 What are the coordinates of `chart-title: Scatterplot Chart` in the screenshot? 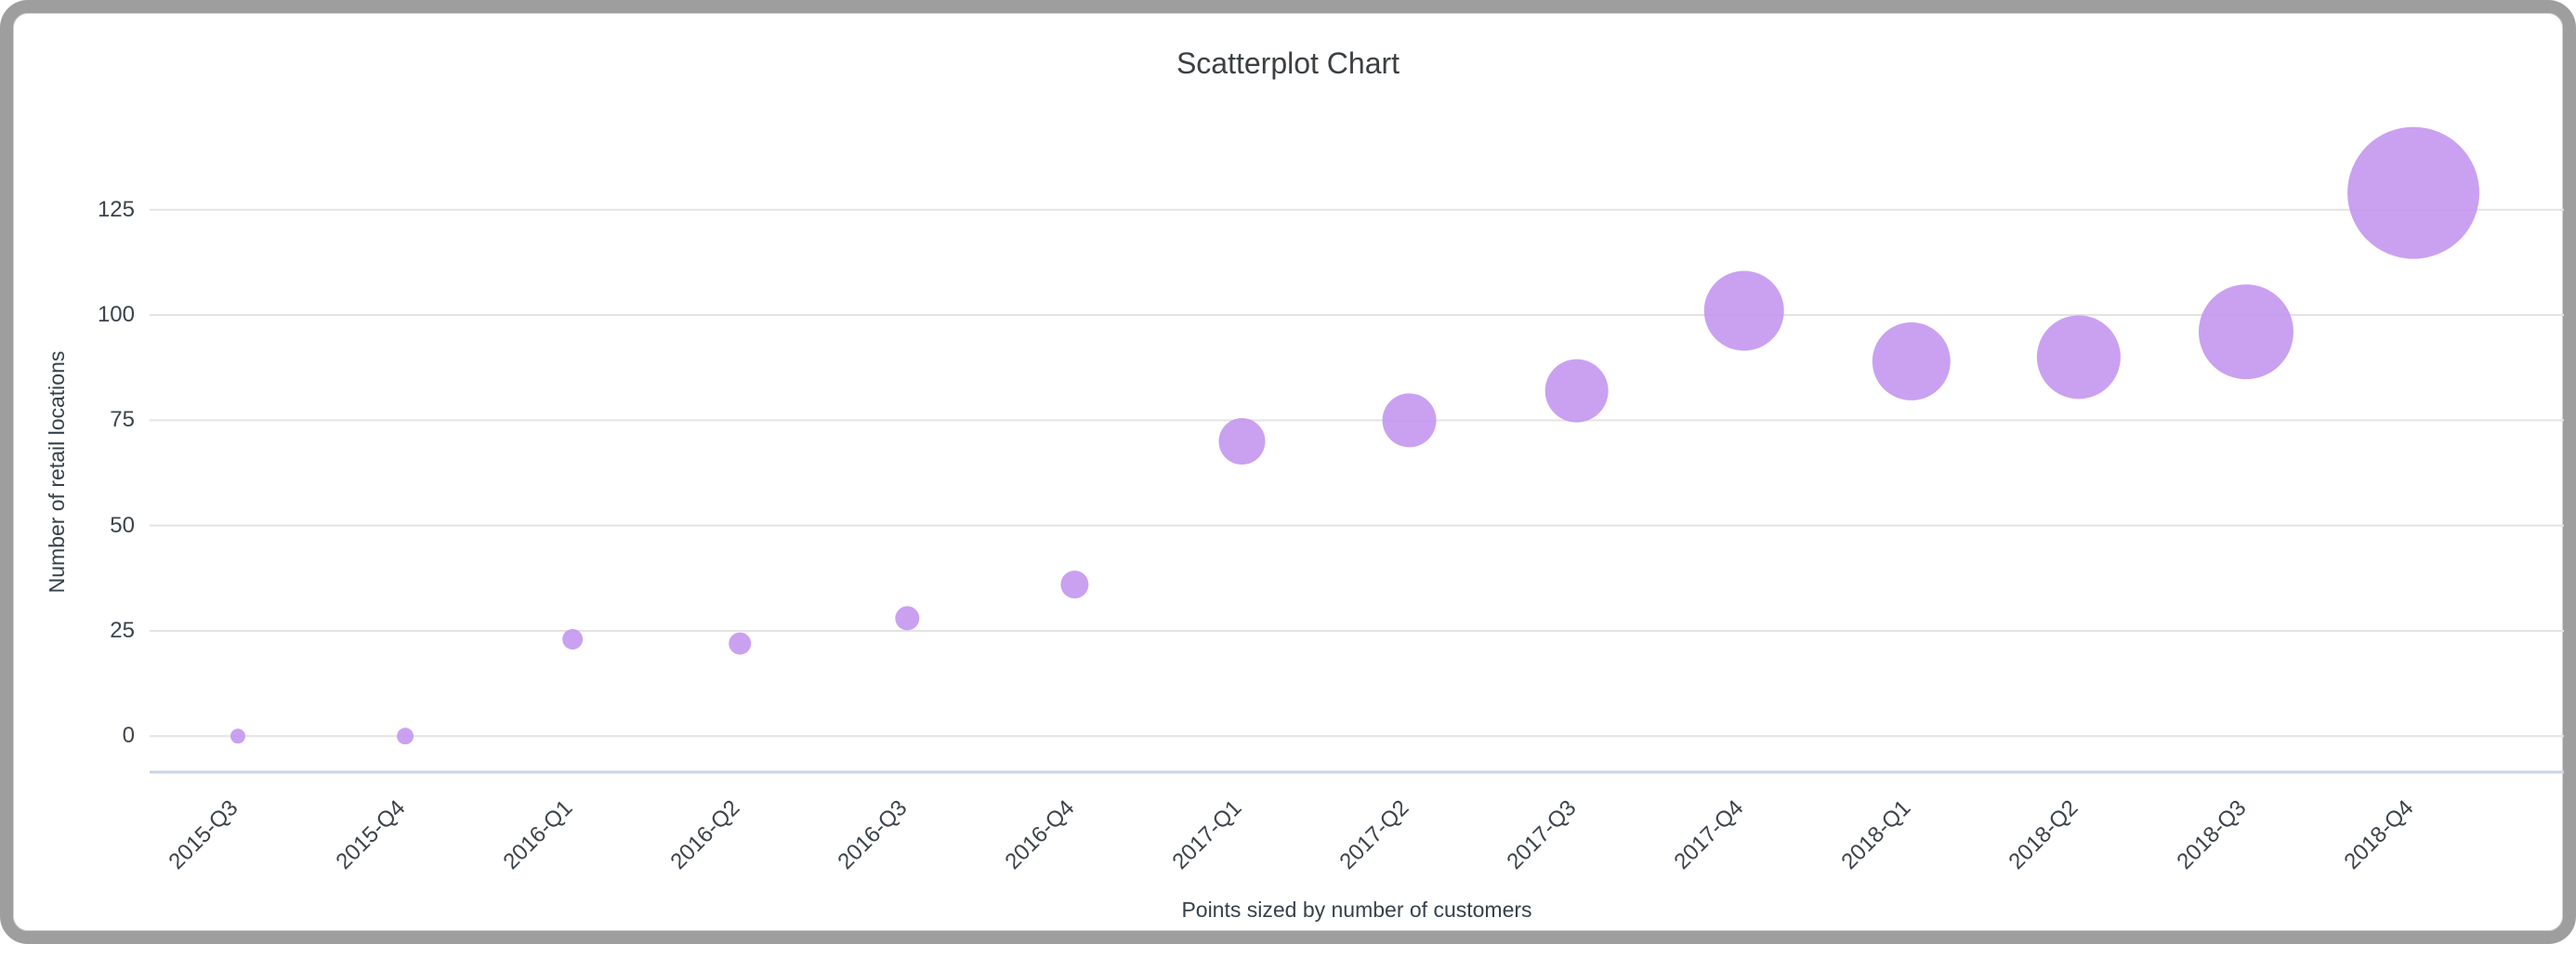 It's located at (1288, 63).